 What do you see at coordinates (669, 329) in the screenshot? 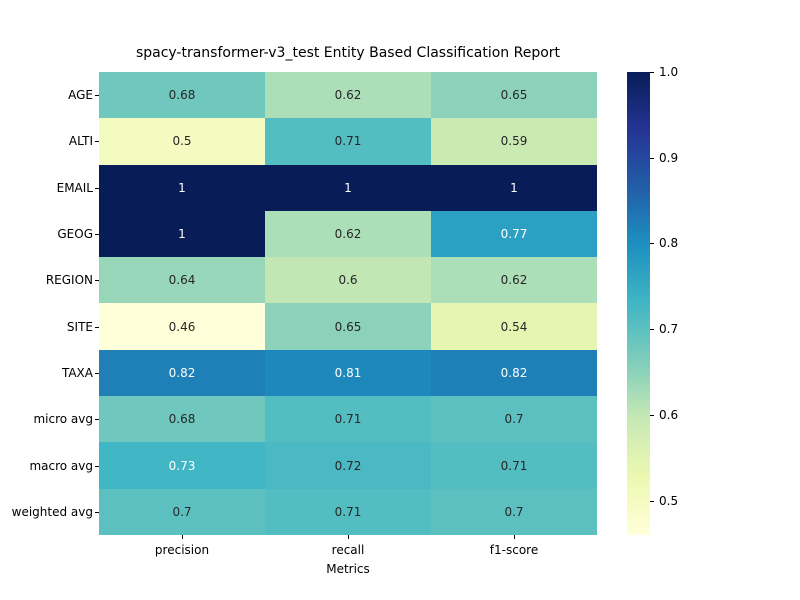
I see `colorbar-tick-label: 0.7` at bounding box center [669, 329].